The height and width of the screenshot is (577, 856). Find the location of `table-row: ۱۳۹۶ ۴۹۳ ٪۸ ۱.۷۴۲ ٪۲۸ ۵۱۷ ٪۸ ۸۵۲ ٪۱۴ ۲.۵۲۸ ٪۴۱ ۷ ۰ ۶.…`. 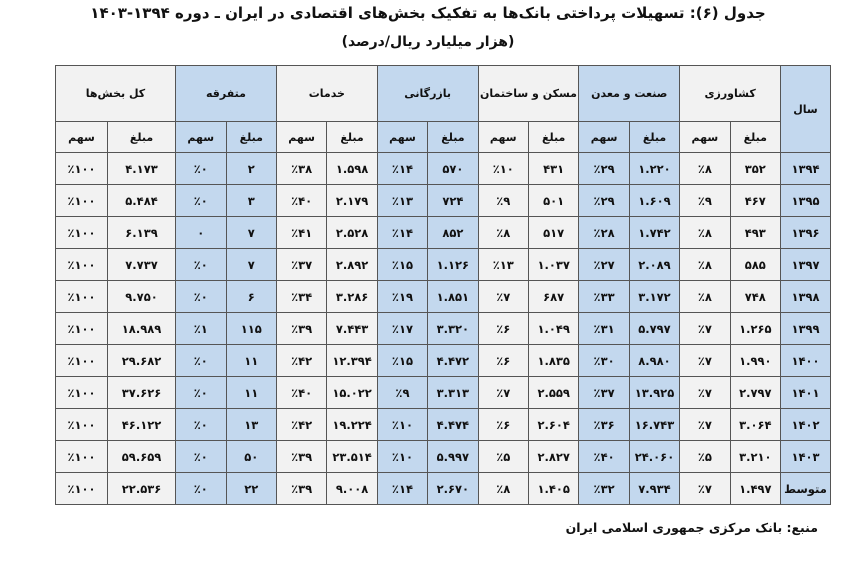

table-row: ۱۳۹۶ ۴۹۳ ٪۸ ۱.۷۴۲ ٪۲۸ ۵۱۷ ٪۸ ۸۵۲ ٪۱۴ ۲.۵۲۸ ٪۴۱ ۷ ۰ ۶.… is located at coordinates (442, 232).